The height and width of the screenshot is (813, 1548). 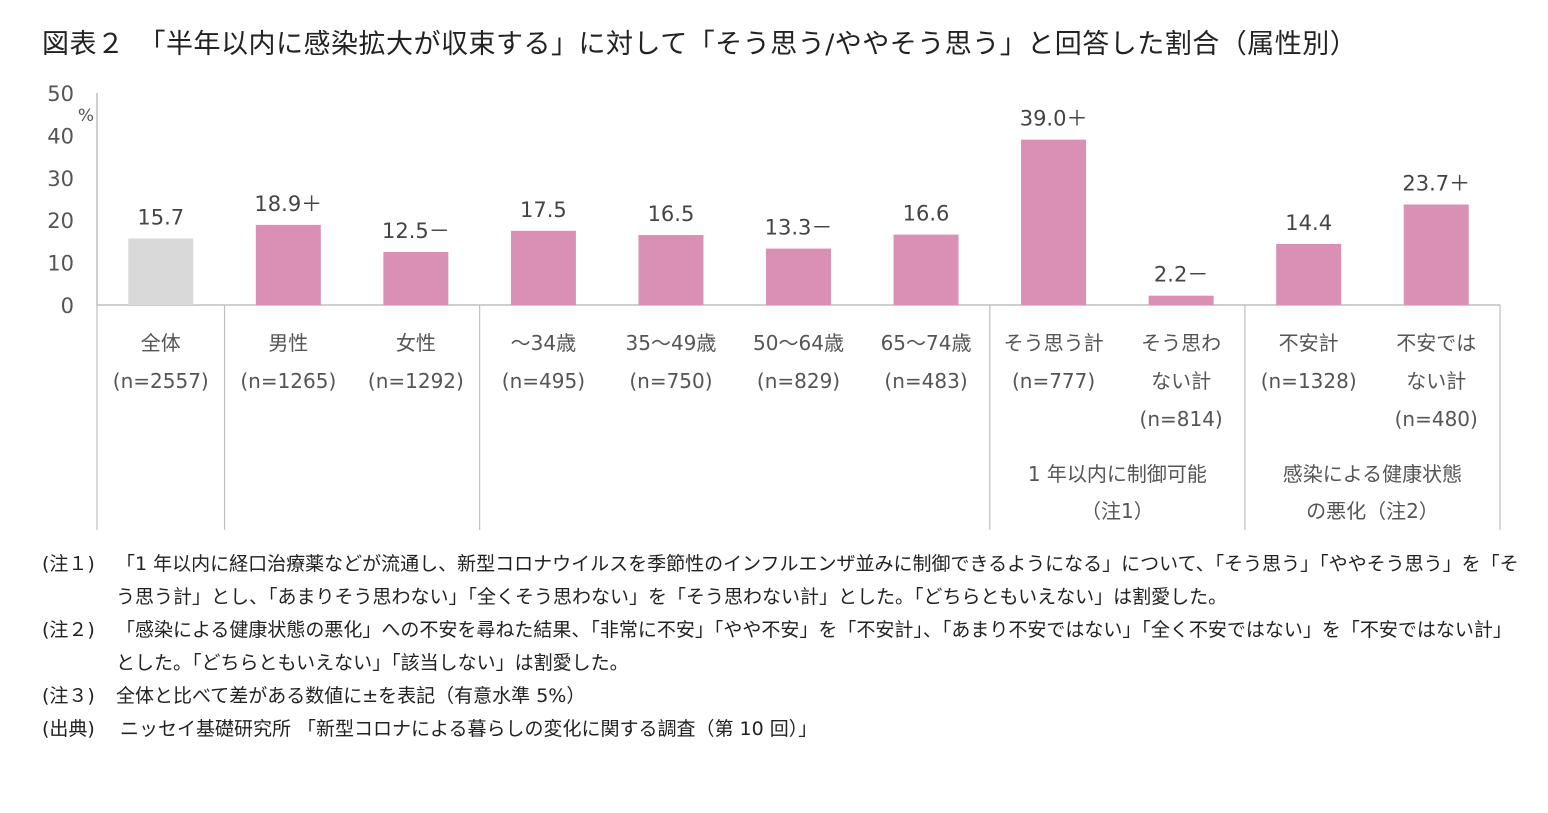 I want to click on data-label: 16.5, so click(x=671, y=214).